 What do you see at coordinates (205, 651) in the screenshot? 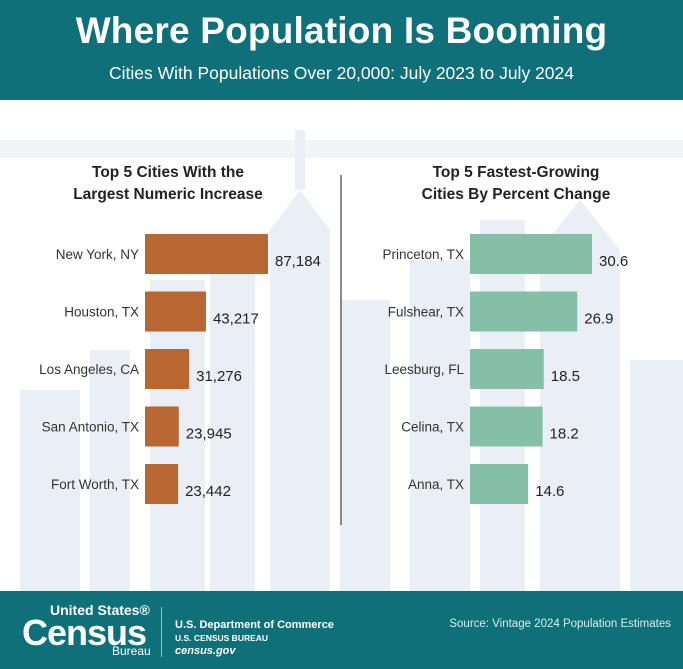
I see `census-link: census.gov` at bounding box center [205, 651].